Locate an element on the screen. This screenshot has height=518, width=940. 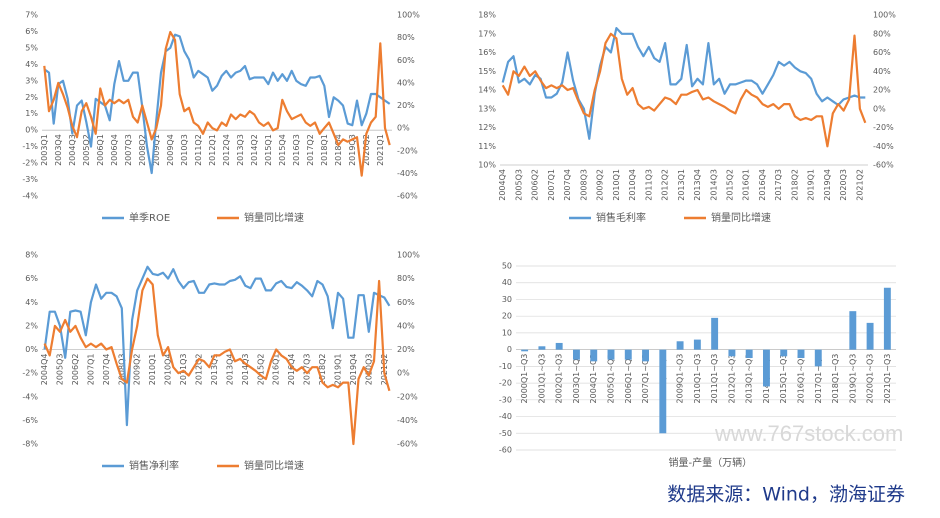
x-tick-label: 2011Q3 is located at coordinates (648, 185).